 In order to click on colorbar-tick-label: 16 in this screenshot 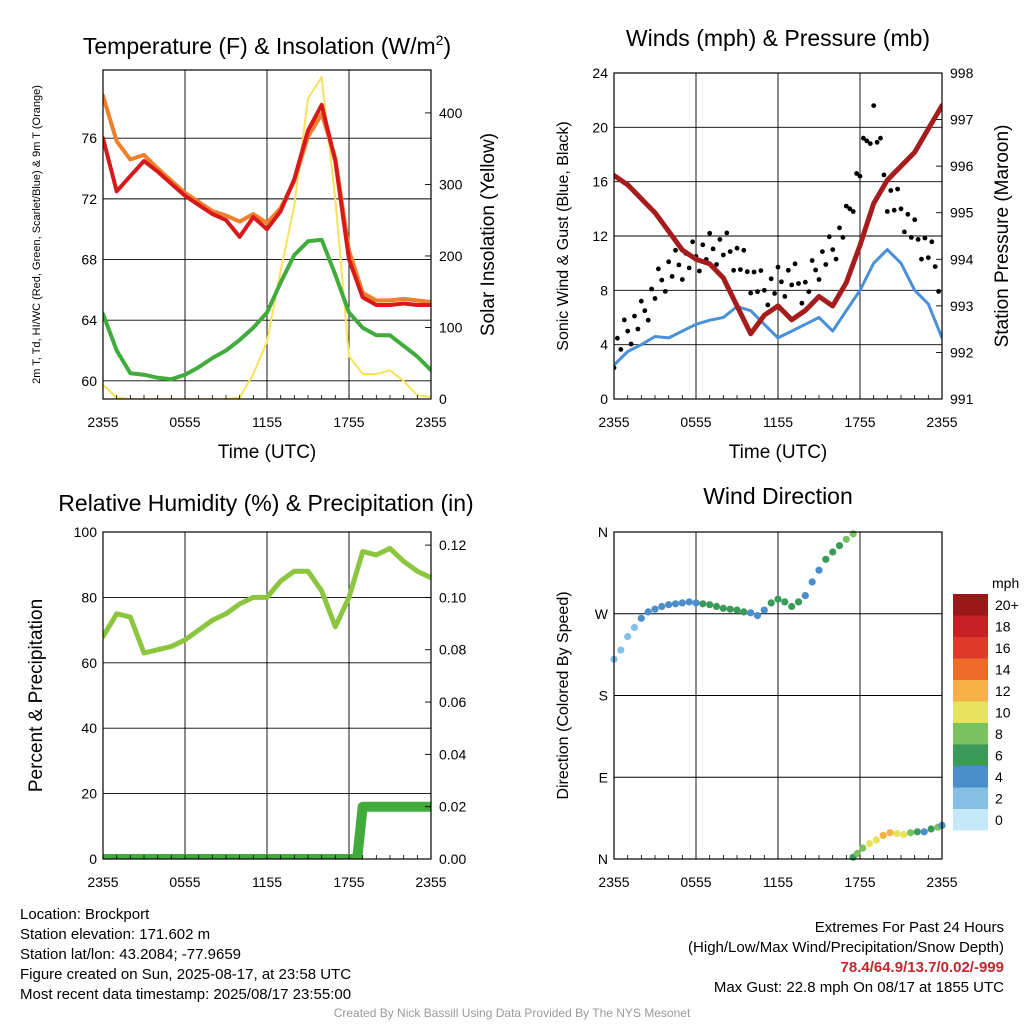, I will do `click(1003, 648)`.